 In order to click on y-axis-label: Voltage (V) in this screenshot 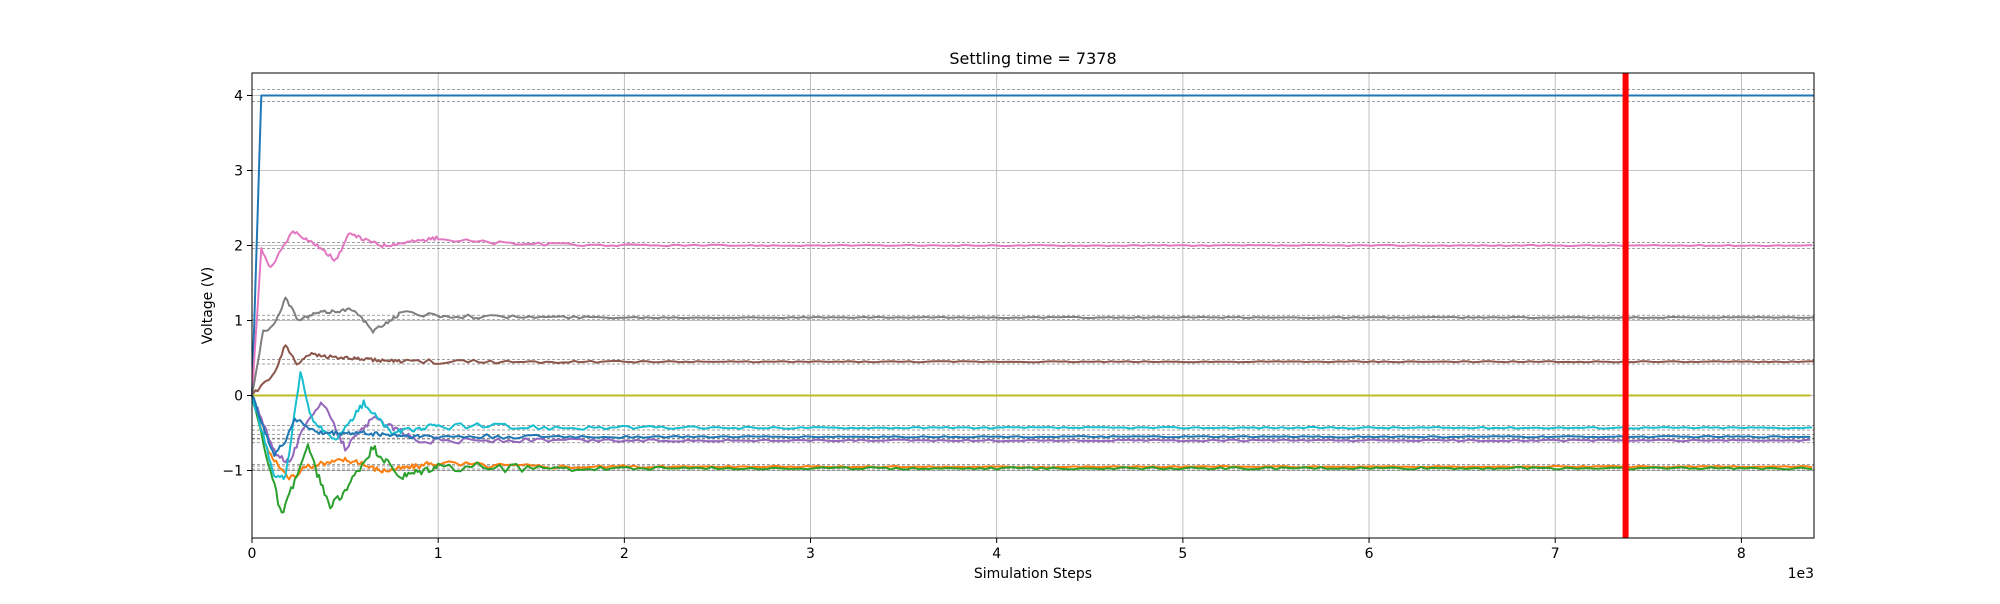, I will do `click(208, 305)`.